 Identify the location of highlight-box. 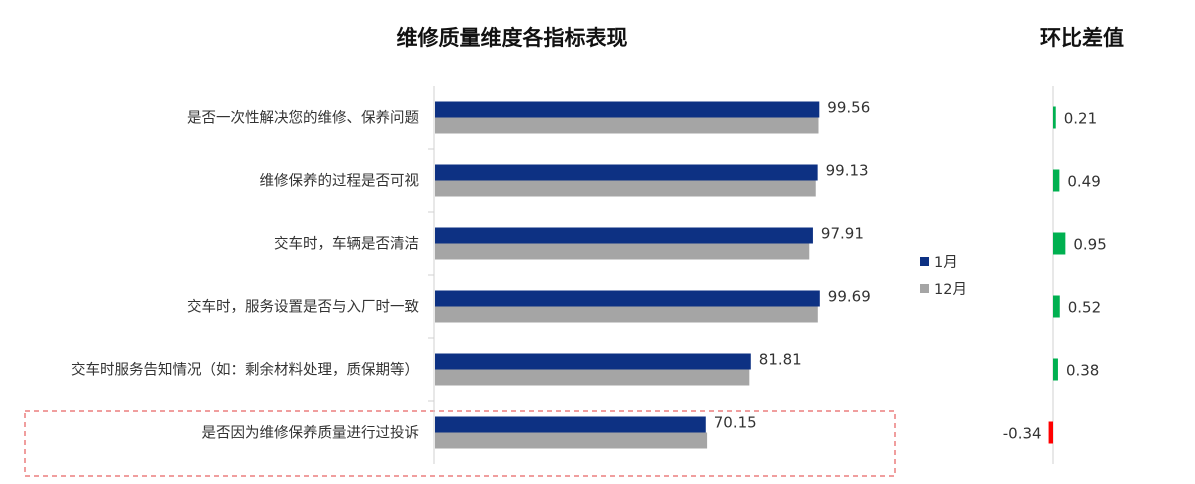
(460, 443).